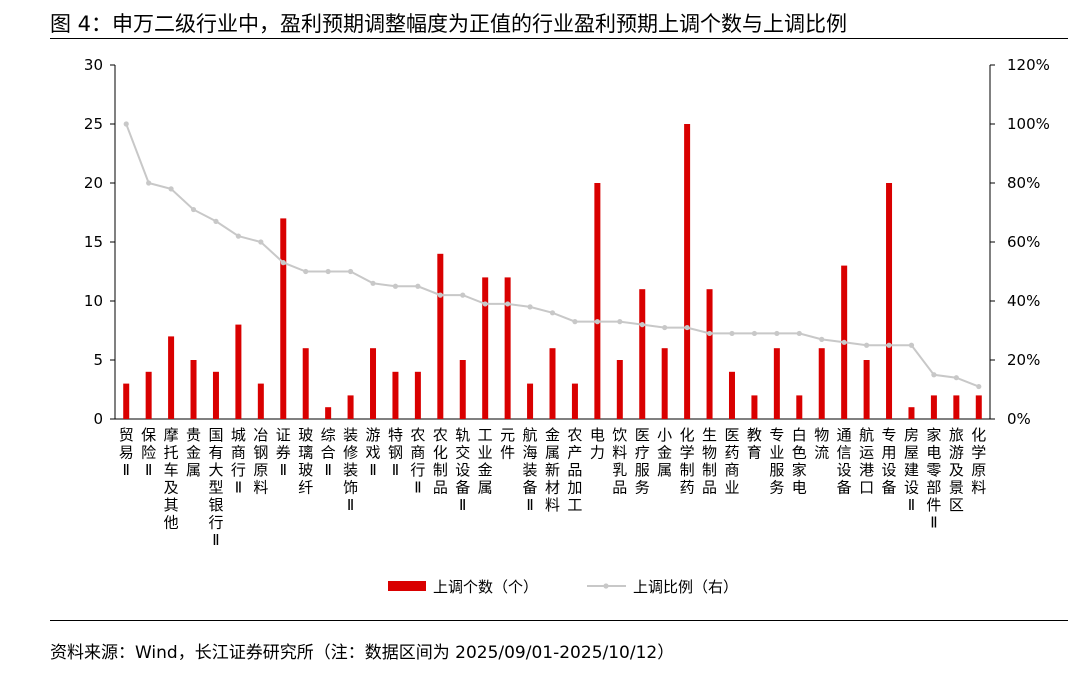 The image size is (1080, 677). Describe the element at coordinates (642, 461) in the screenshot. I see `x-tick-label: 医疗服务` at that location.